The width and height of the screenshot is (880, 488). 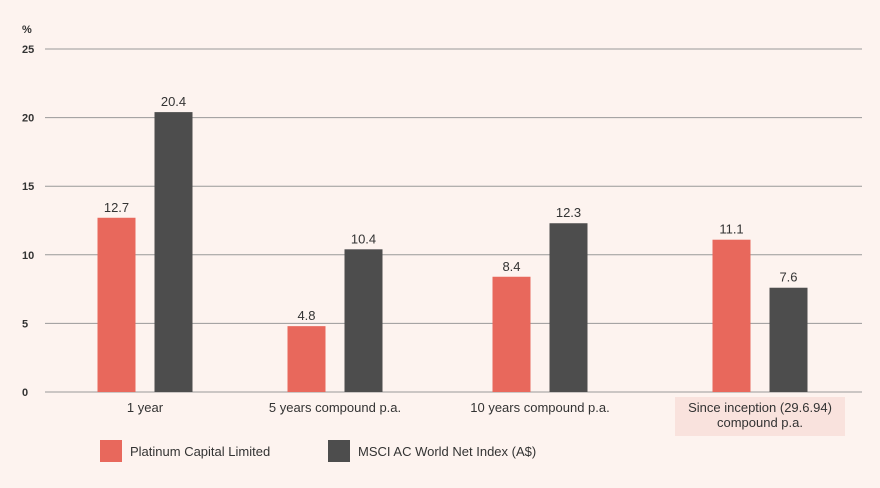 What do you see at coordinates (788, 339) in the screenshot?
I see `bar-s1-c3` at bounding box center [788, 339].